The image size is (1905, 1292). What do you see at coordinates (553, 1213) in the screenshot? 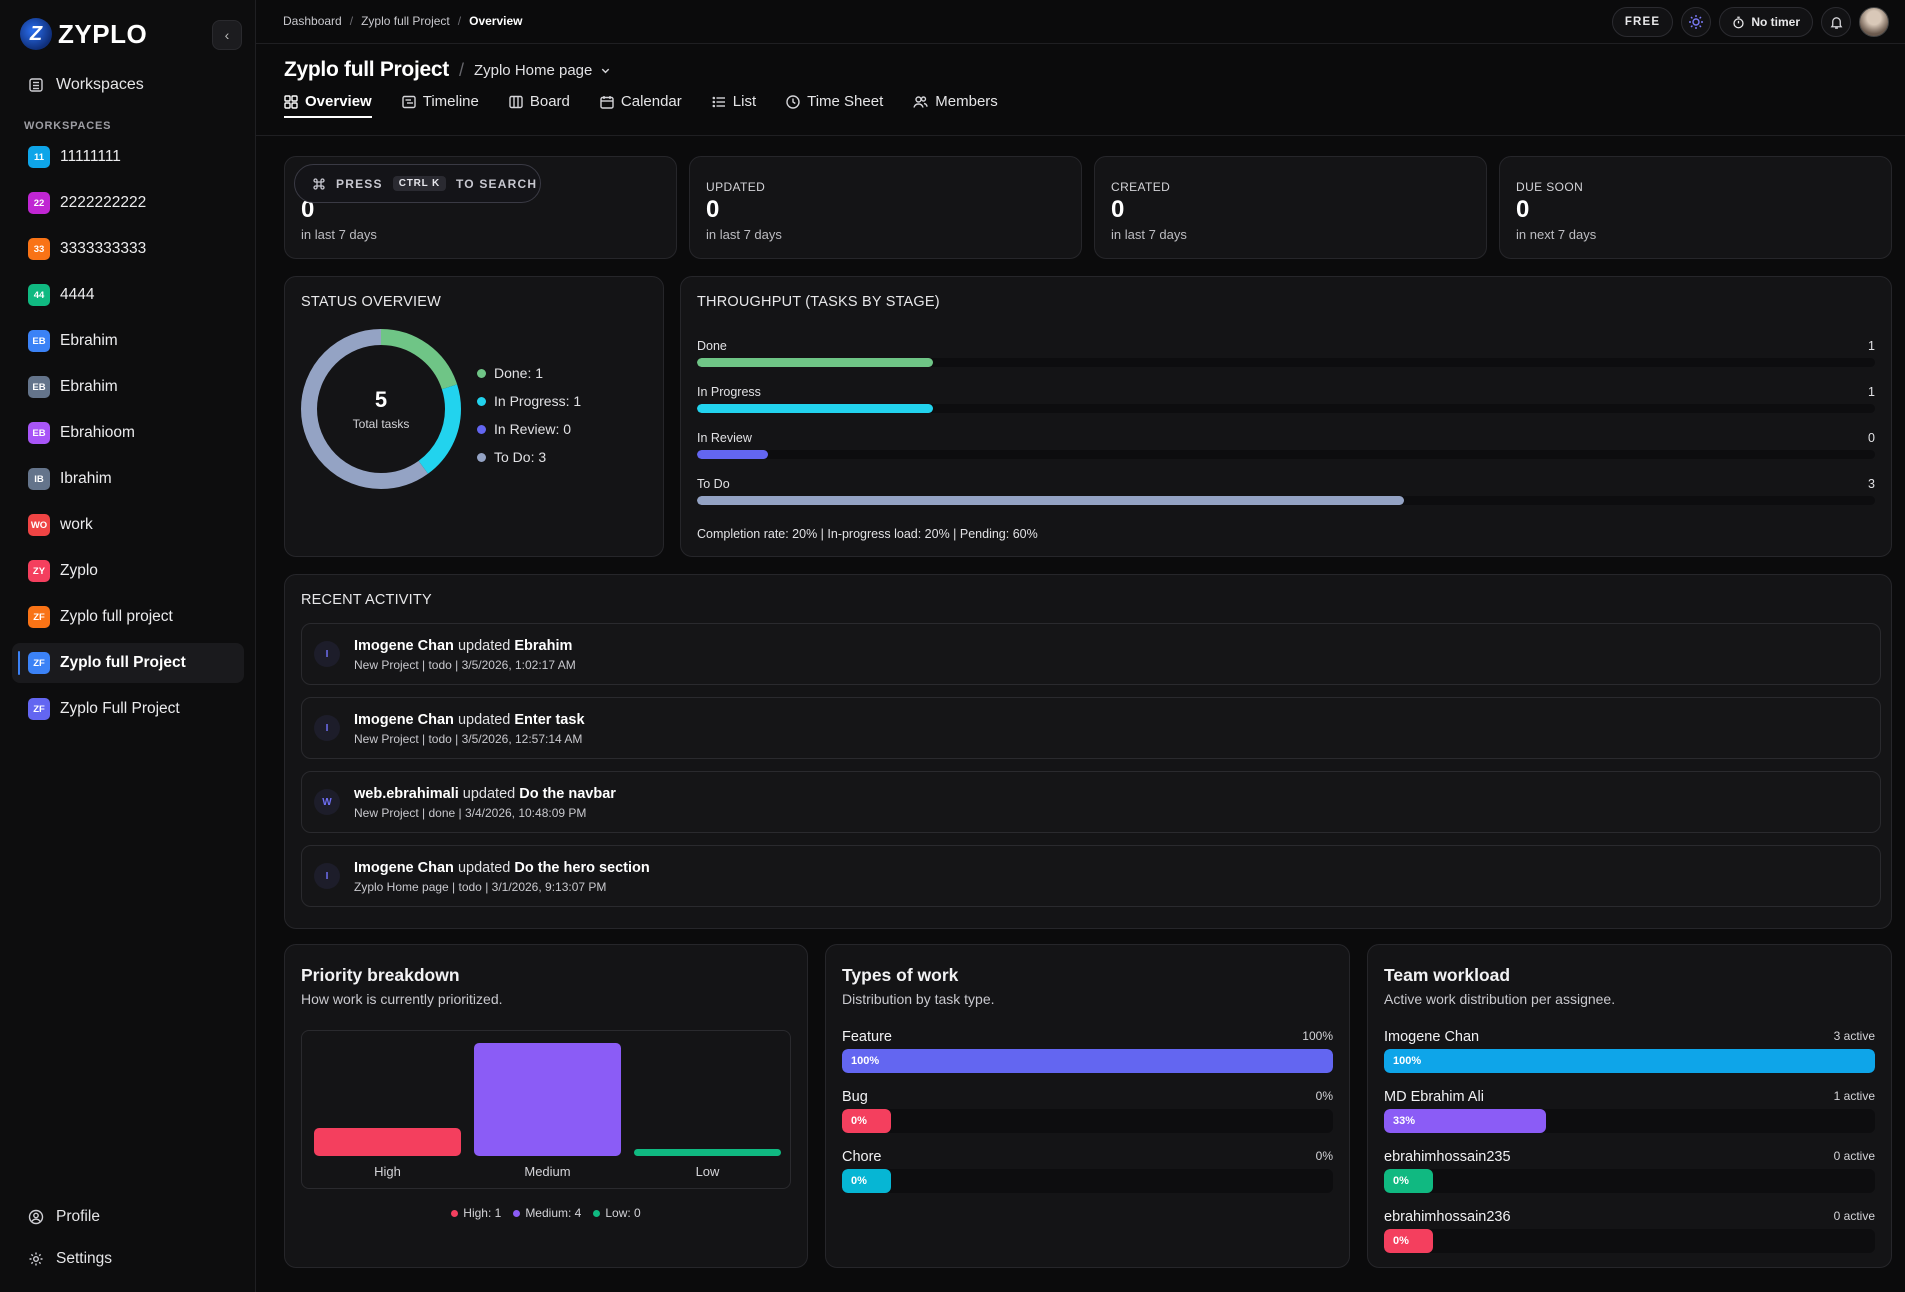
I see `legend-label: Medium: 4` at bounding box center [553, 1213].